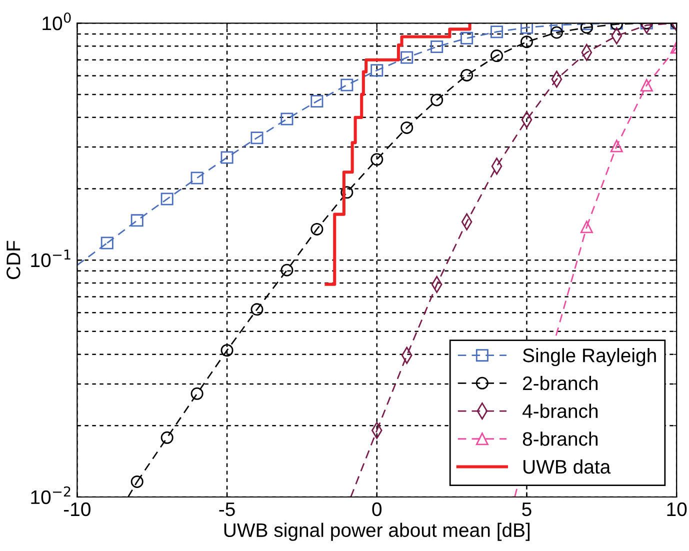 Image resolution: width=689 pixels, height=551 pixels. I want to click on y-axis-title: CDF, so click(13, 260).